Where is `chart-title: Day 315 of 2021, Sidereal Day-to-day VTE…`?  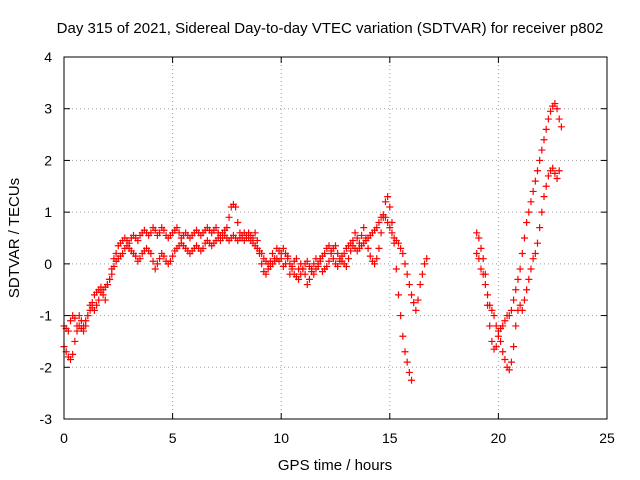 chart-title: Day 315 of 2021, Sidereal Day-to-day VTE… is located at coordinates (330, 28).